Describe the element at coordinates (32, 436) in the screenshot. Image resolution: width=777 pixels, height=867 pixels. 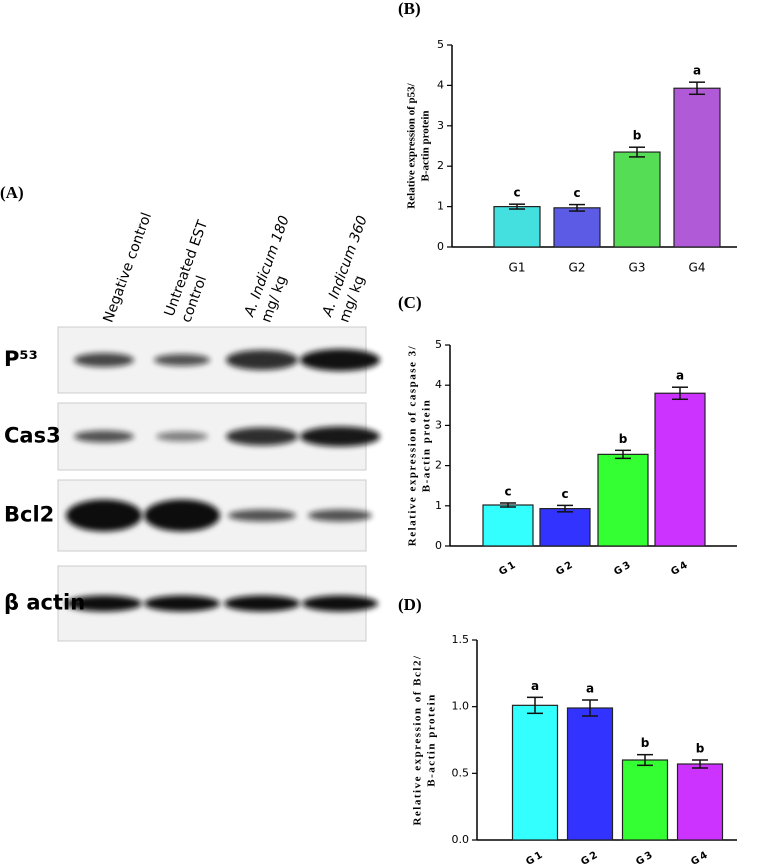
I see `blot-row-label: Cas3` at that location.